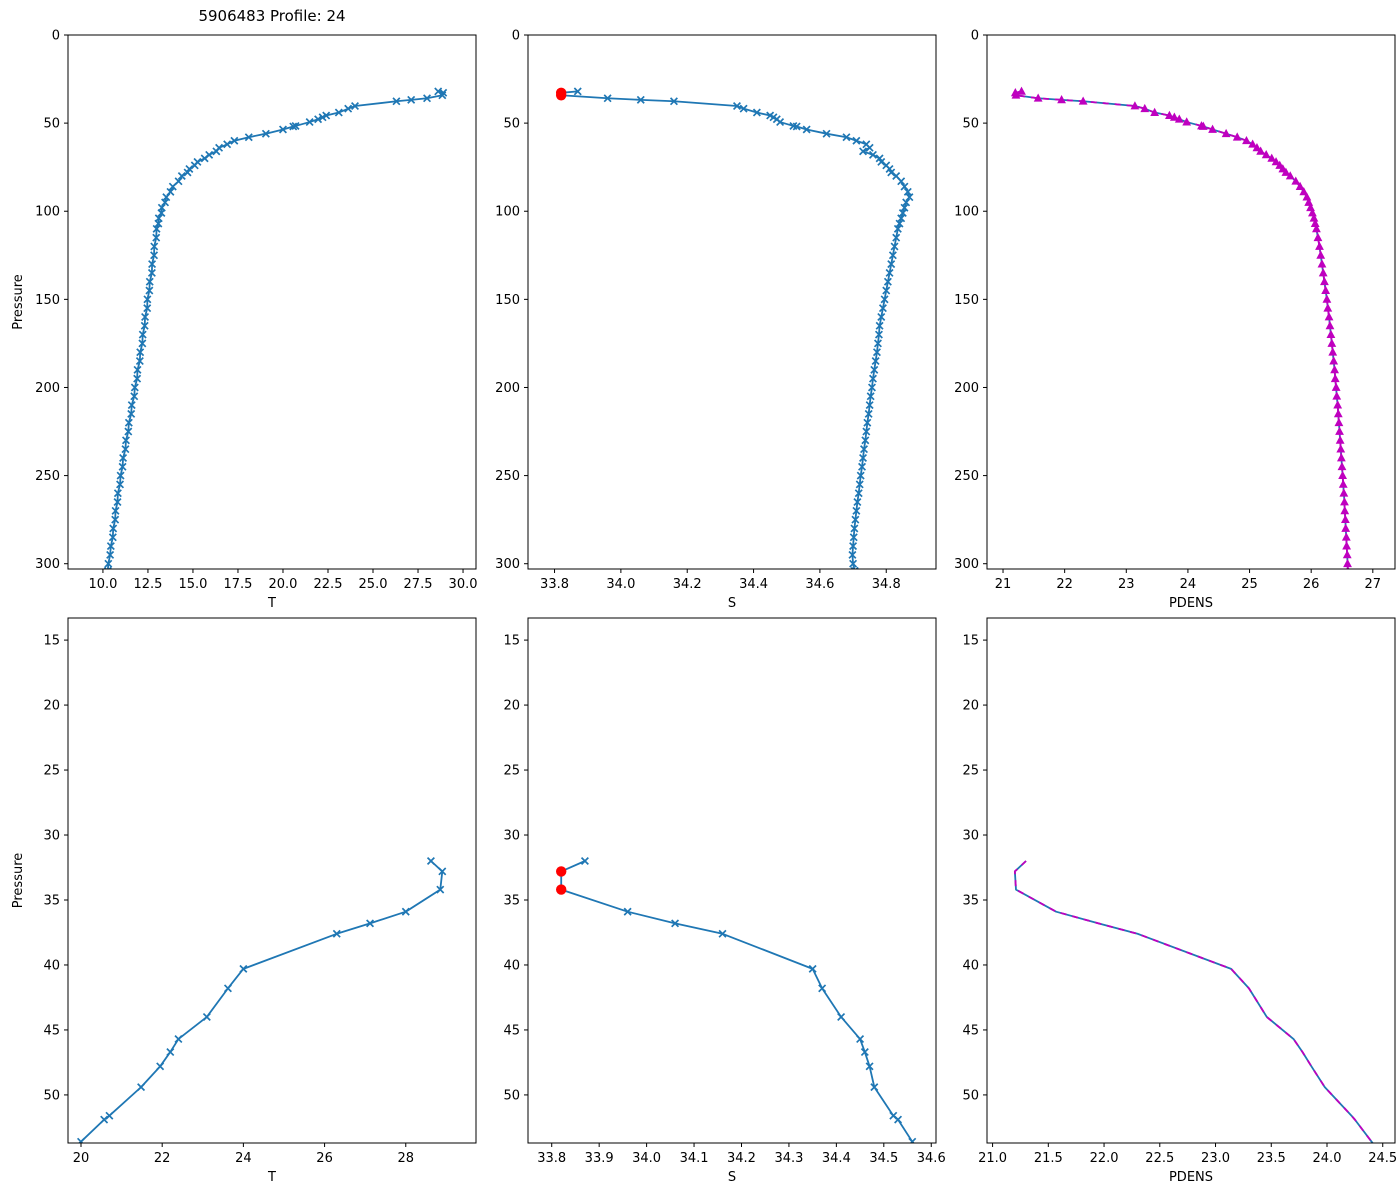  Describe the element at coordinates (51, 1095) in the screenshot. I see `y-tick-label: 50` at that location.